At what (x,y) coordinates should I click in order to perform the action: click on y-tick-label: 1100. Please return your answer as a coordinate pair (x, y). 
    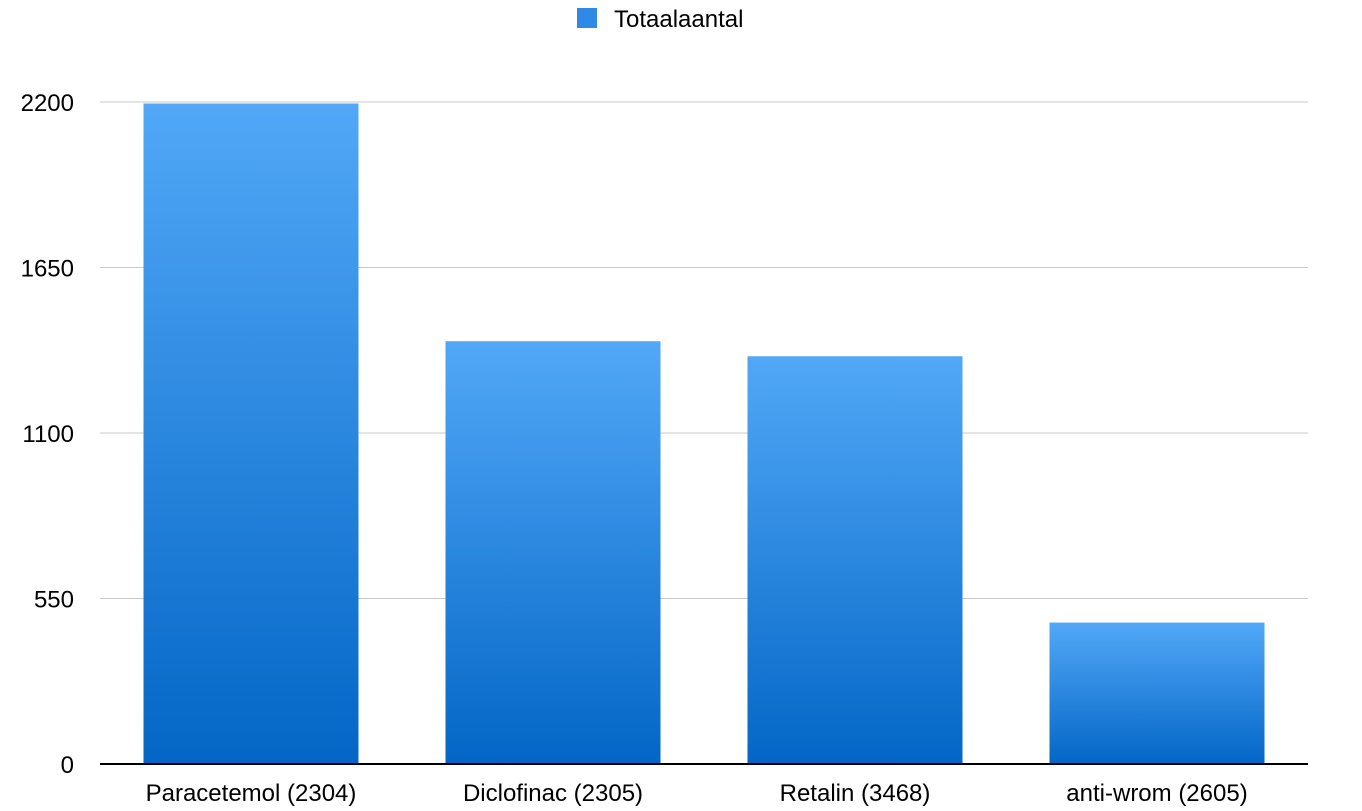
    Looking at the image, I should click on (48, 434).